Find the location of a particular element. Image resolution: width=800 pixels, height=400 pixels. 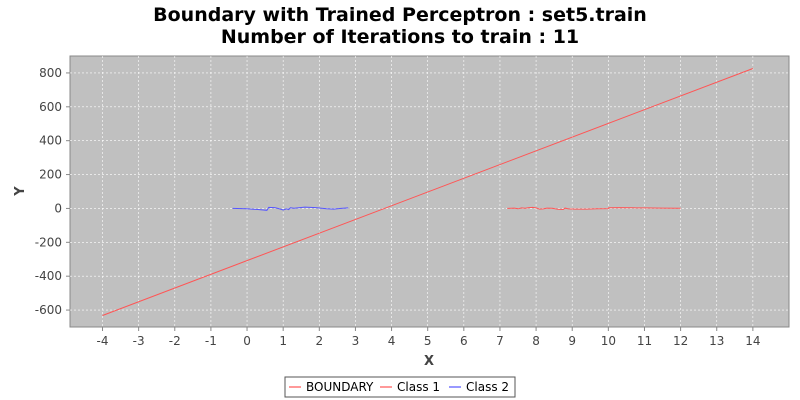

legend-label-boundary: BOUNDARY is located at coordinates (340, 387).